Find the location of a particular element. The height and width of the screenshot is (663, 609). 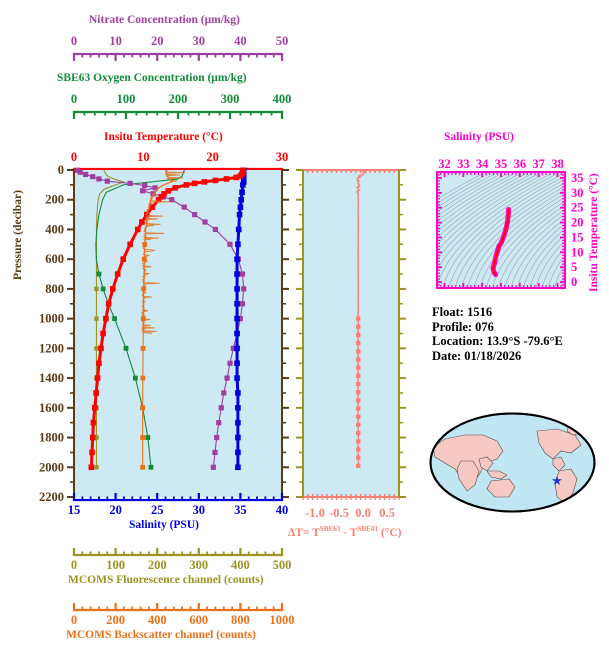

svg-text: 32 is located at coordinates (444, 164).